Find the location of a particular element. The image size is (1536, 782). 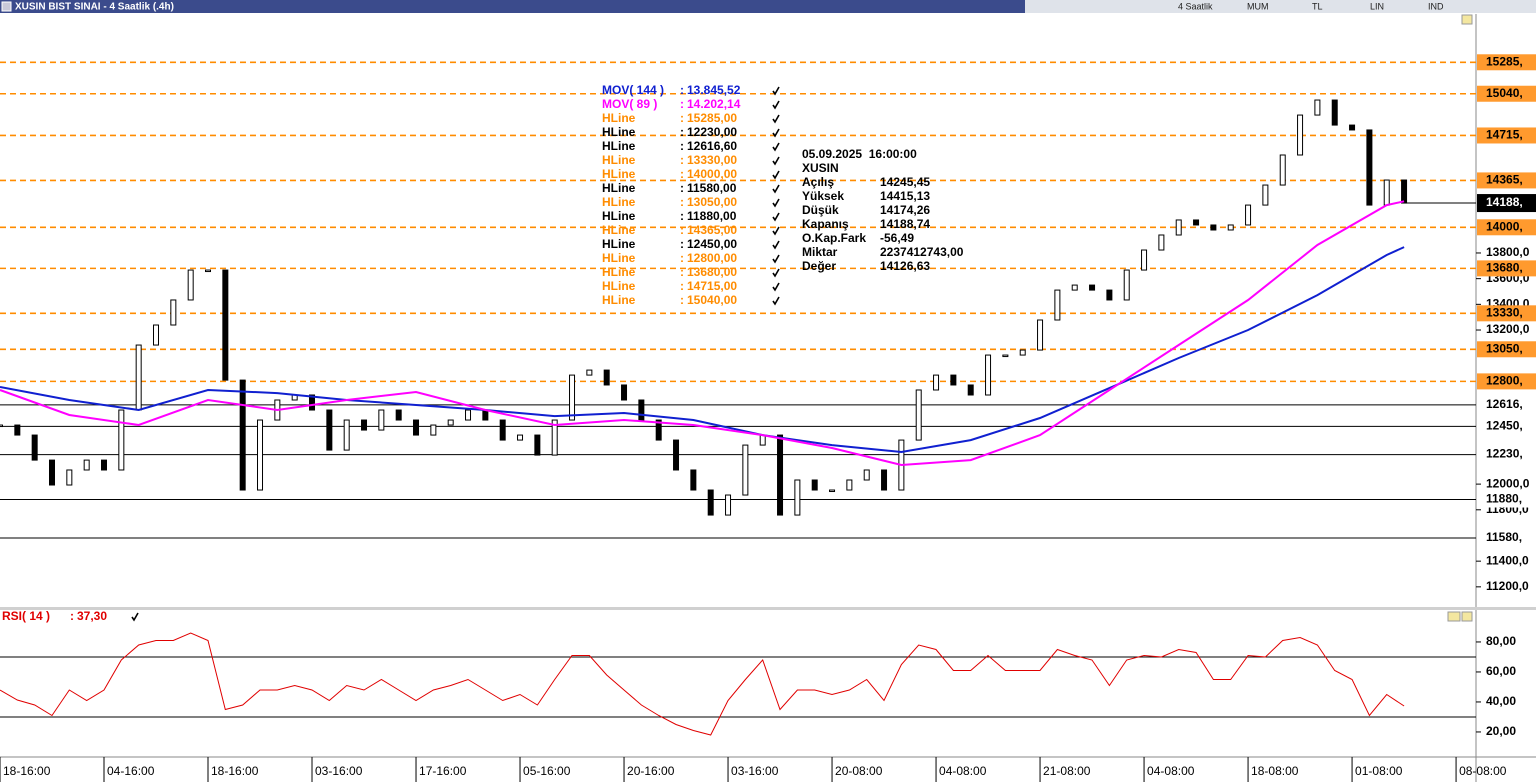

x-tick-label: 20-08:00 is located at coordinates (859, 771).